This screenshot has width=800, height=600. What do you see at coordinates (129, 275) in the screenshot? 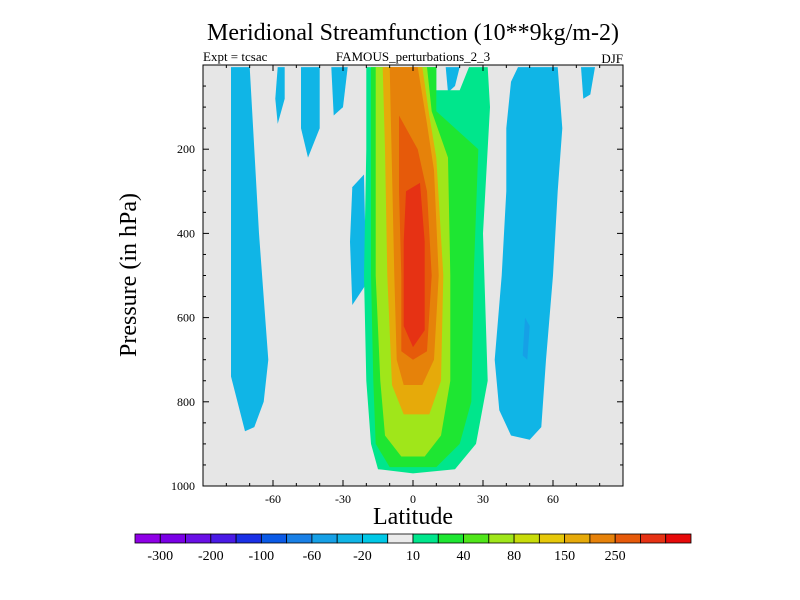
I see `y-axis-label: Pressure (in hPa)` at bounding box center [129, 275].